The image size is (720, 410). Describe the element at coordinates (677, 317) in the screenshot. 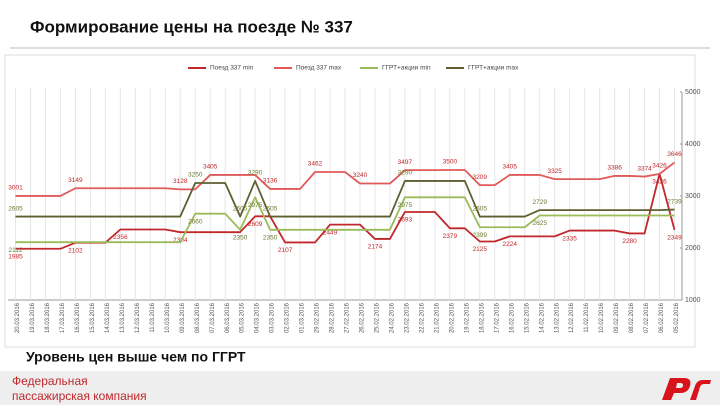

I see `x-tick-label: 05.02.2016` at that location.